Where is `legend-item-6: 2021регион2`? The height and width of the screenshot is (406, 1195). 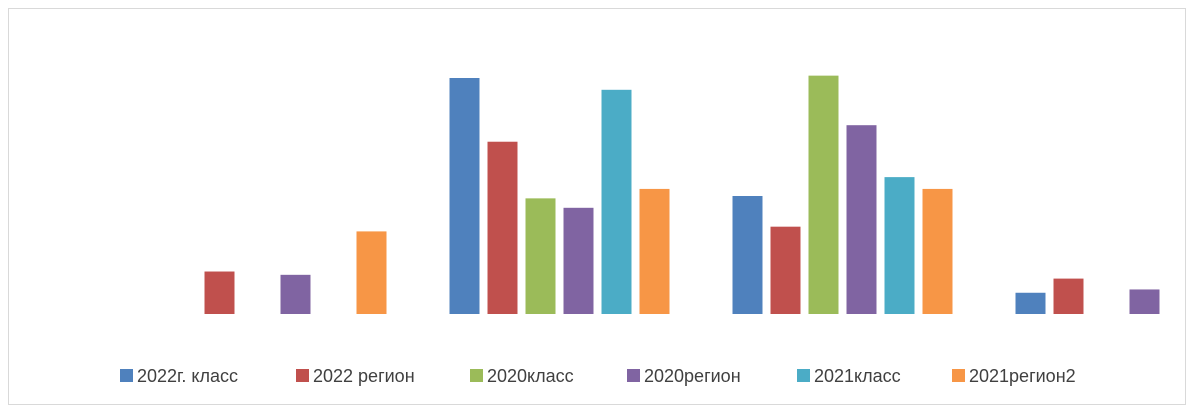
legend-item-6: 2021регион2 is located at coordinates (1014, 376).